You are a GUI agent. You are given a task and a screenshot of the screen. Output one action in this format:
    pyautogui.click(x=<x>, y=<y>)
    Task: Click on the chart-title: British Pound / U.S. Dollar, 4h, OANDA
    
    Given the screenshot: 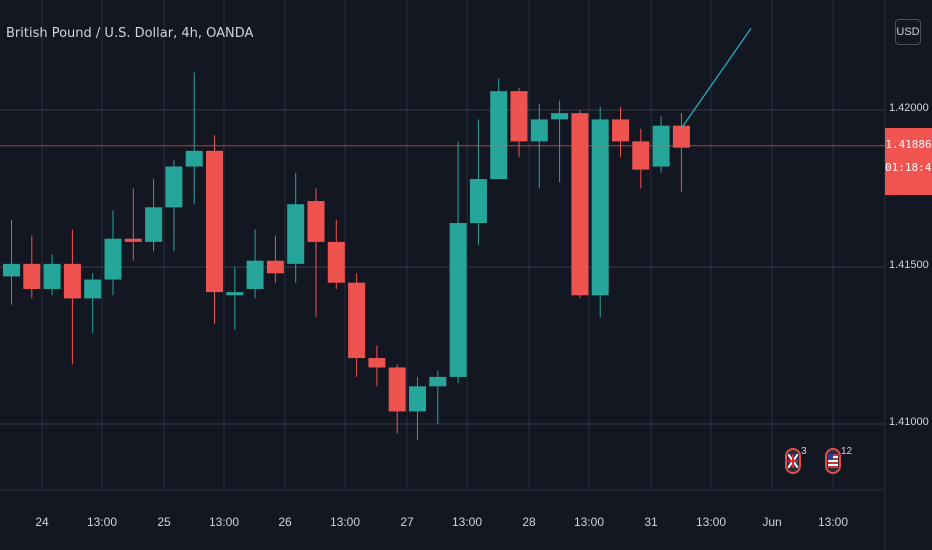 What is the action you would take?
    pyautogui.click(x=130, y=33)
    